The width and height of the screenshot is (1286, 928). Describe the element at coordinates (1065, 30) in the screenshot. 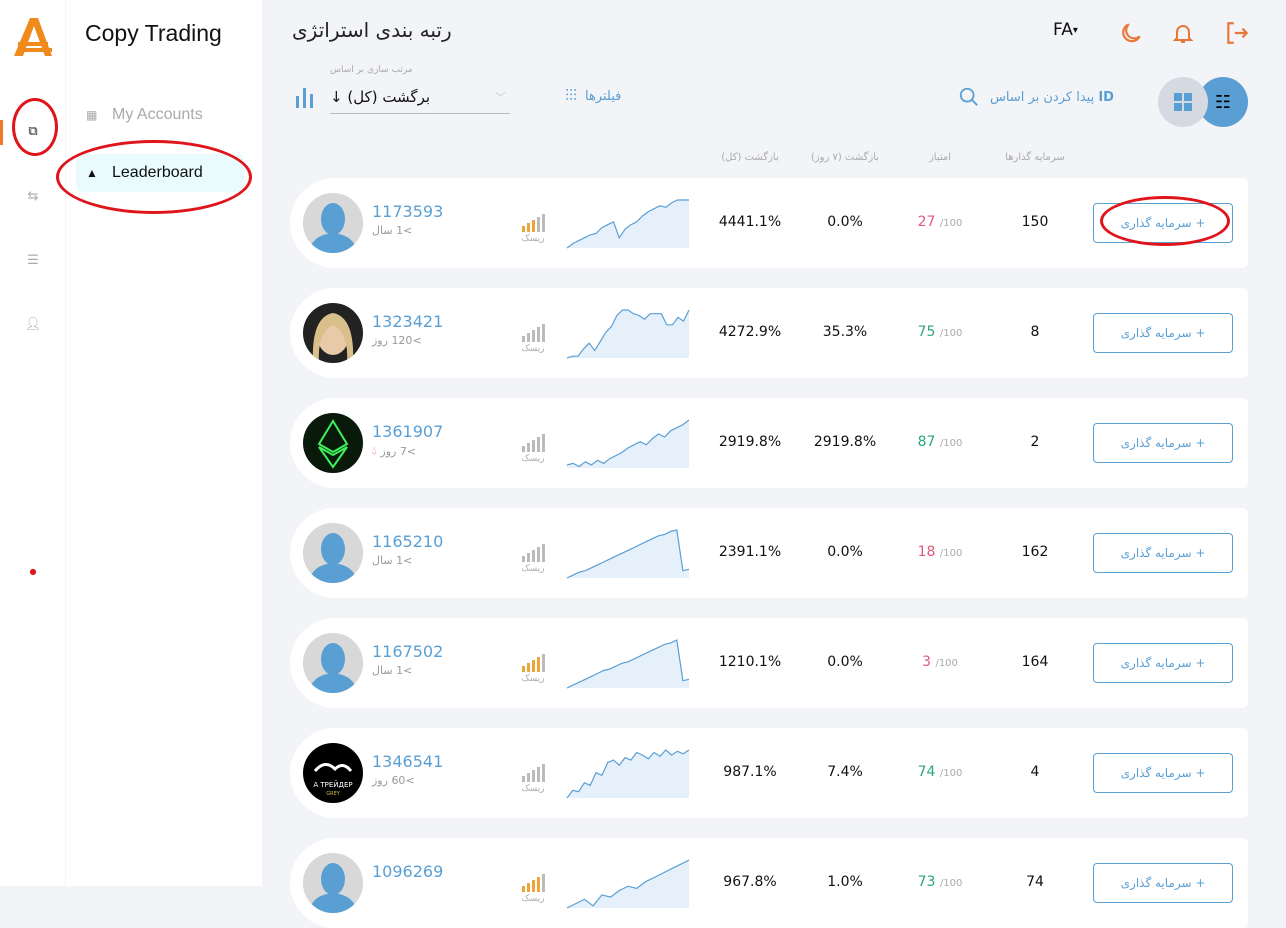

I see `language-select: FA ▾` at that location.